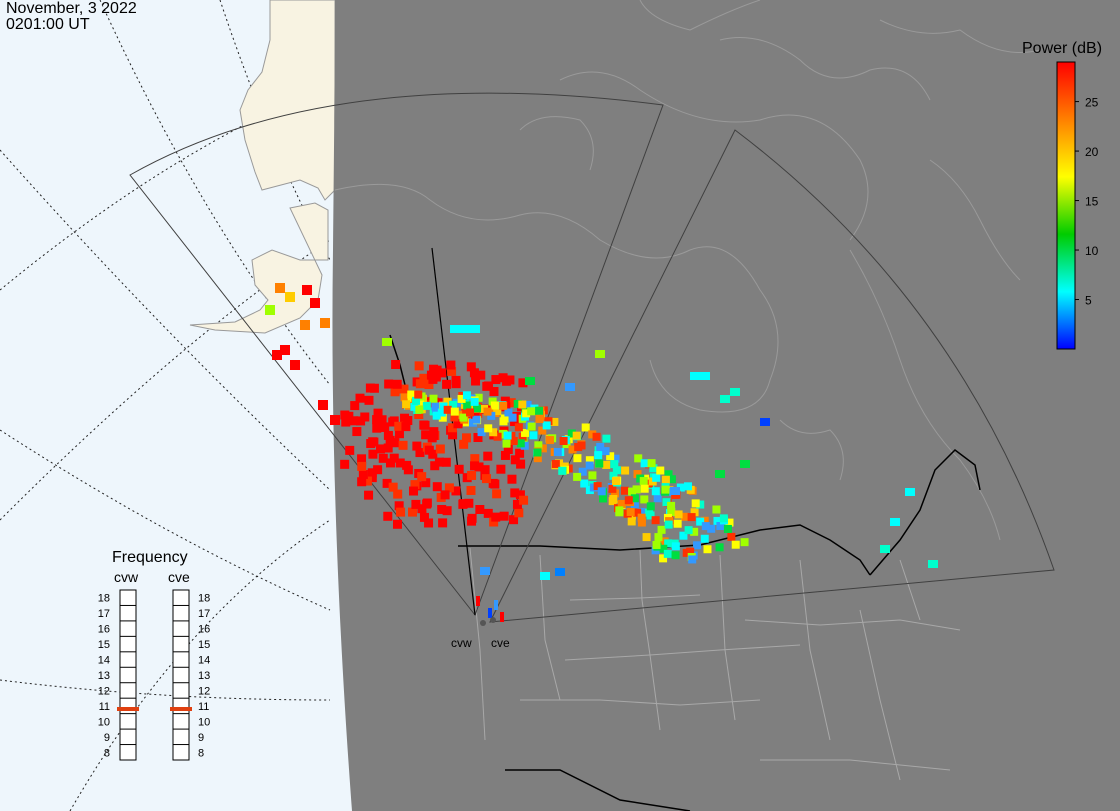 The width and height of the screenshot is (1120, 811). I want to click on colorbar-title: Power (dB), so click(1062, 48).